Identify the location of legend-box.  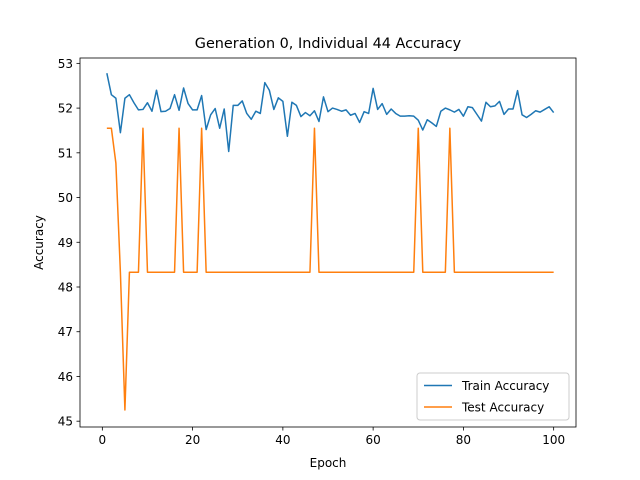
(493, 396).